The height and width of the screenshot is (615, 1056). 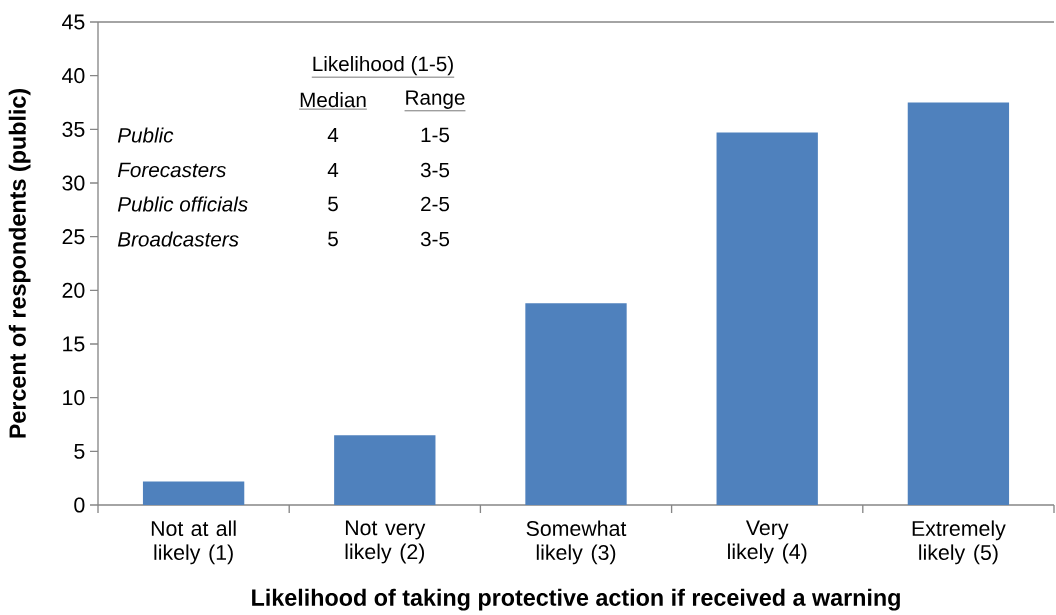 What do you see at coordinates (73, 237) in the screenshot?
I see `y-tick-label: 25` at bounding box center [73, 237].